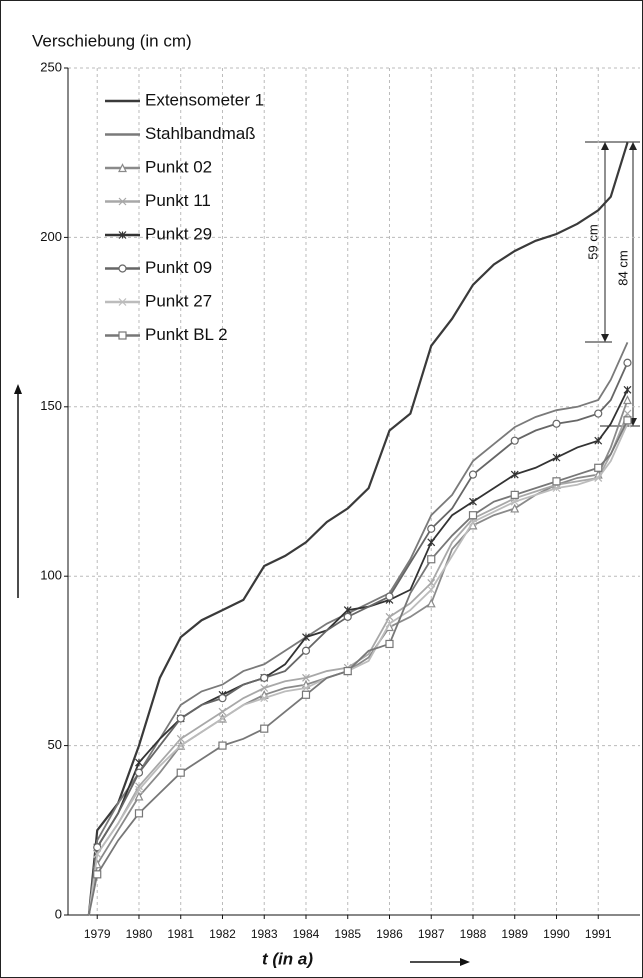 The height and width of the screenshot is (978, 643). I want to click on annotation: 59 cm, so click(592, 241).